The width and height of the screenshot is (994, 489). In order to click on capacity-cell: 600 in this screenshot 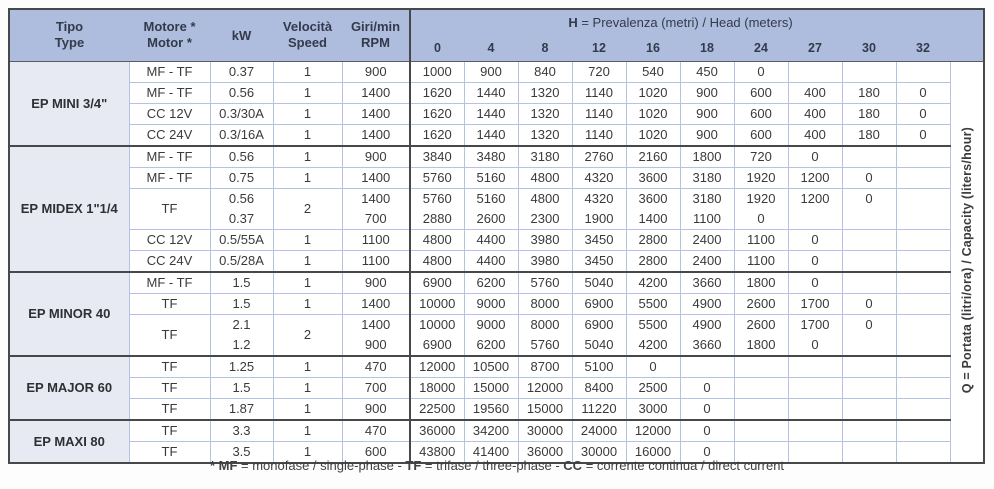, I will do `click(761, 113)`.